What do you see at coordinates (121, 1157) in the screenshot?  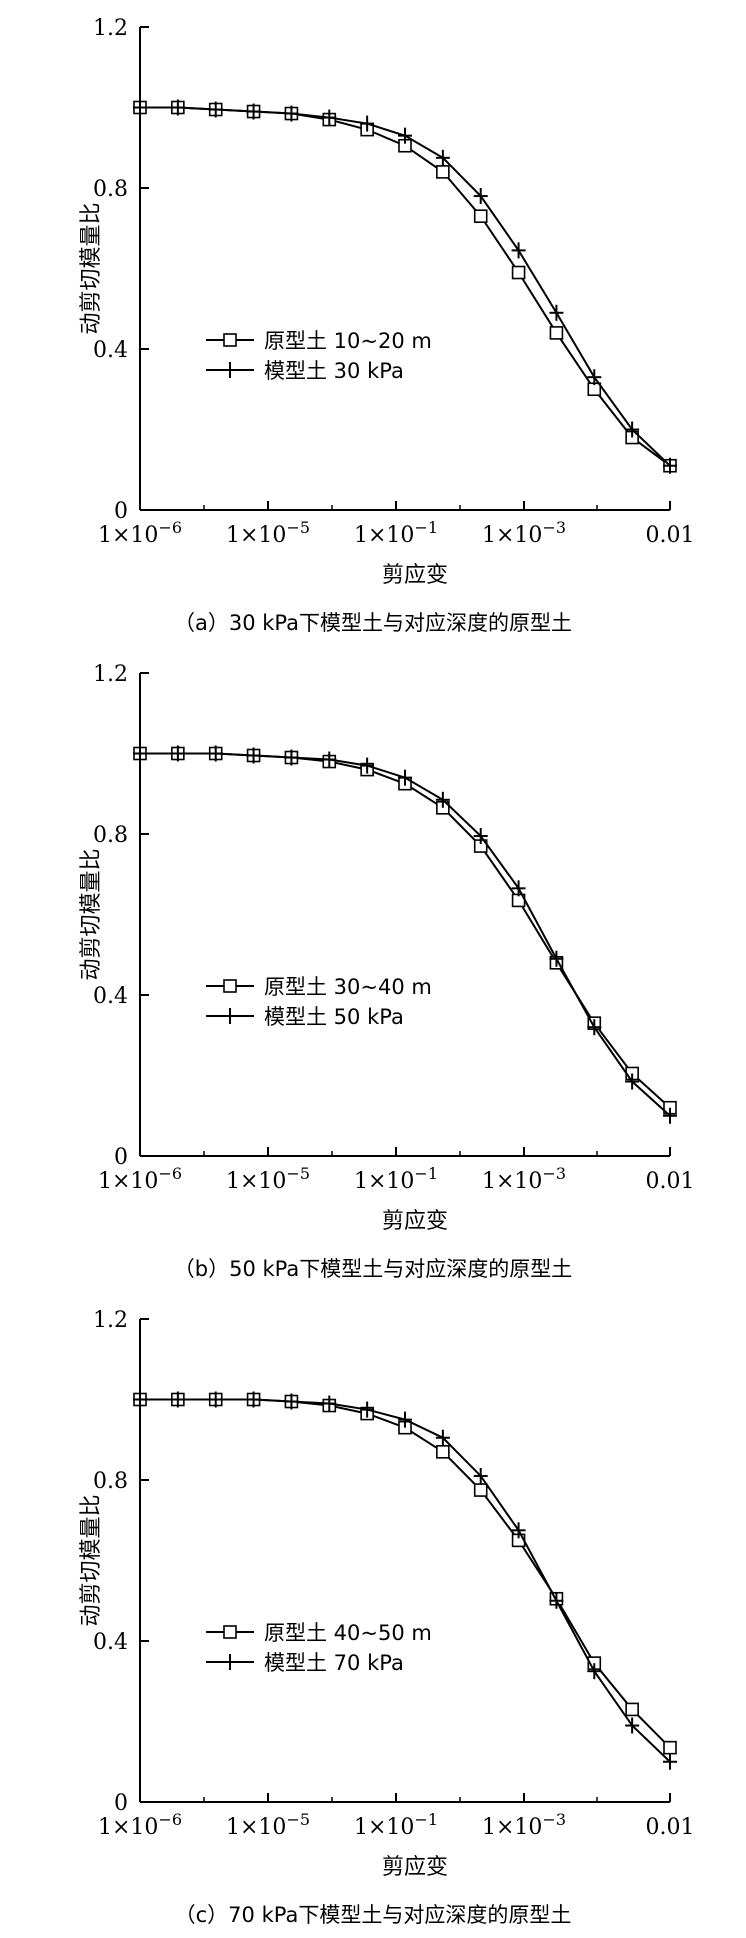 I see `chart-b-y-tick-label: 0` at bounding box center [121, 1157].